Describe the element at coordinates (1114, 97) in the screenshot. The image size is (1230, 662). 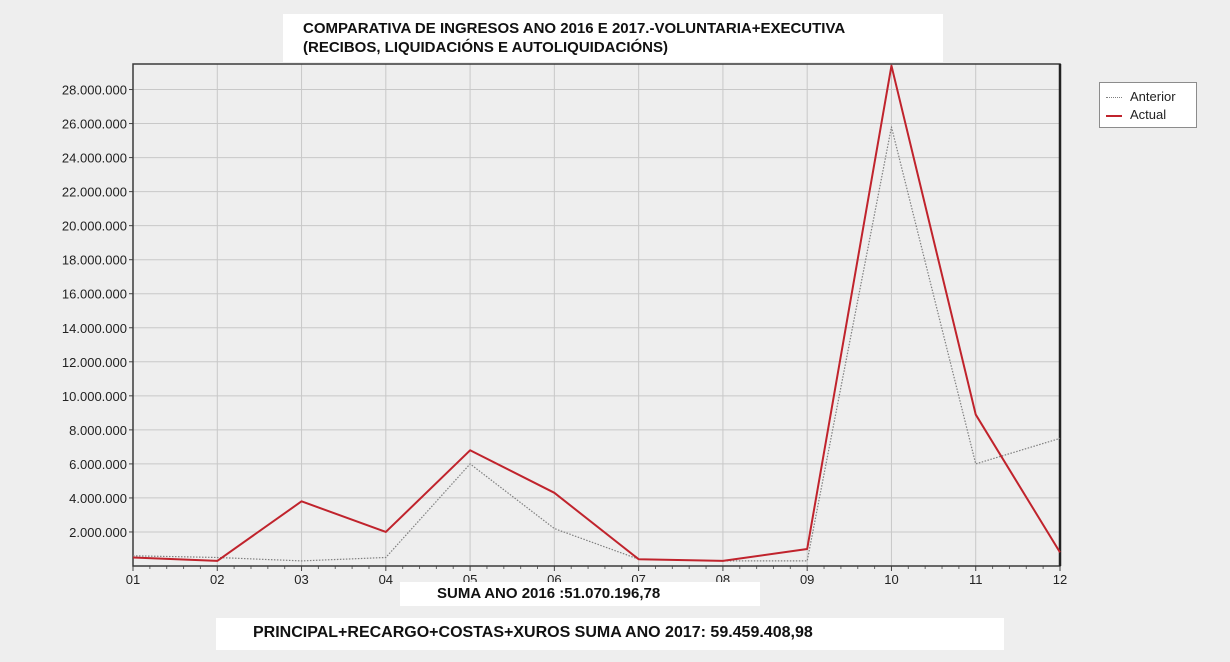
I see `legend-swatch-anterior` at that location.